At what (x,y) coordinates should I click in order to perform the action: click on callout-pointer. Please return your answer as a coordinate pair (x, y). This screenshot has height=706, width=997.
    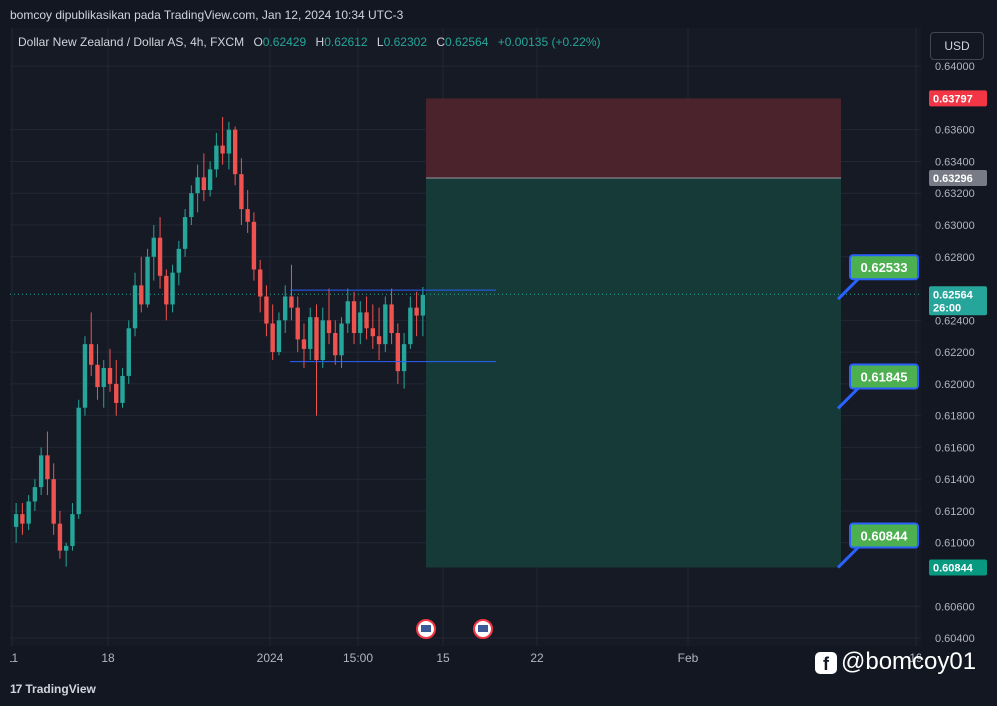
    Looking at the image, I should click on (848, 398).